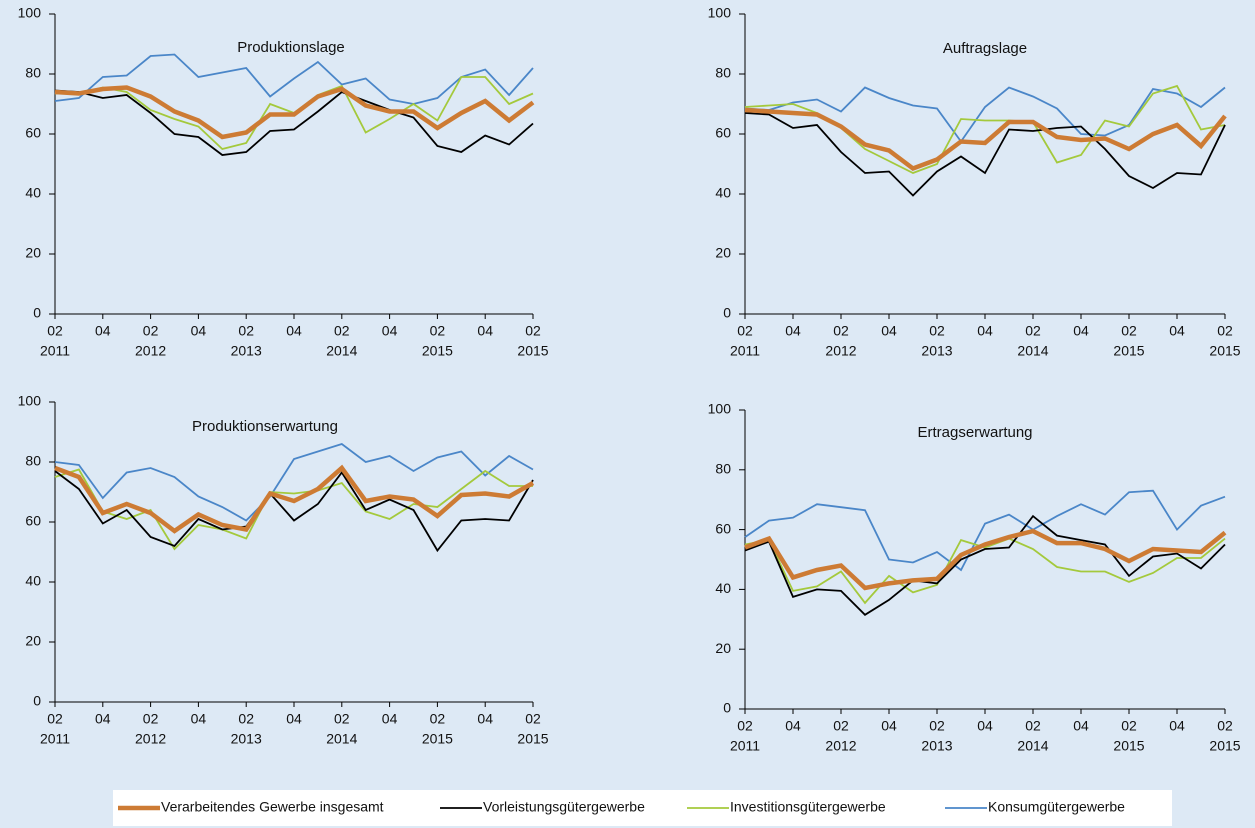 Image resolution: width=1255 pixels, height=828 pixels. I want to click on legend-label: Investitionsgütergewerbe, so click(808, 807).